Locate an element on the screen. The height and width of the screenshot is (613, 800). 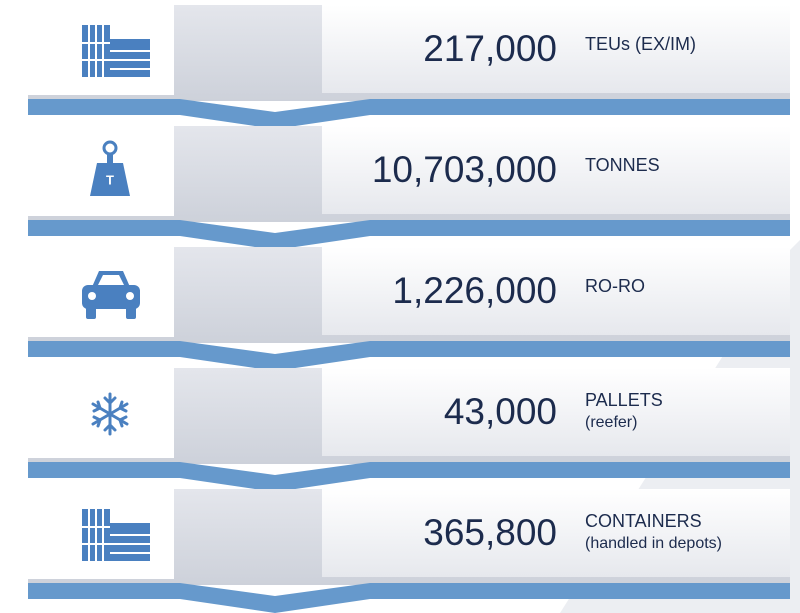
value: 43,000 is located at coordinates (500, 411).